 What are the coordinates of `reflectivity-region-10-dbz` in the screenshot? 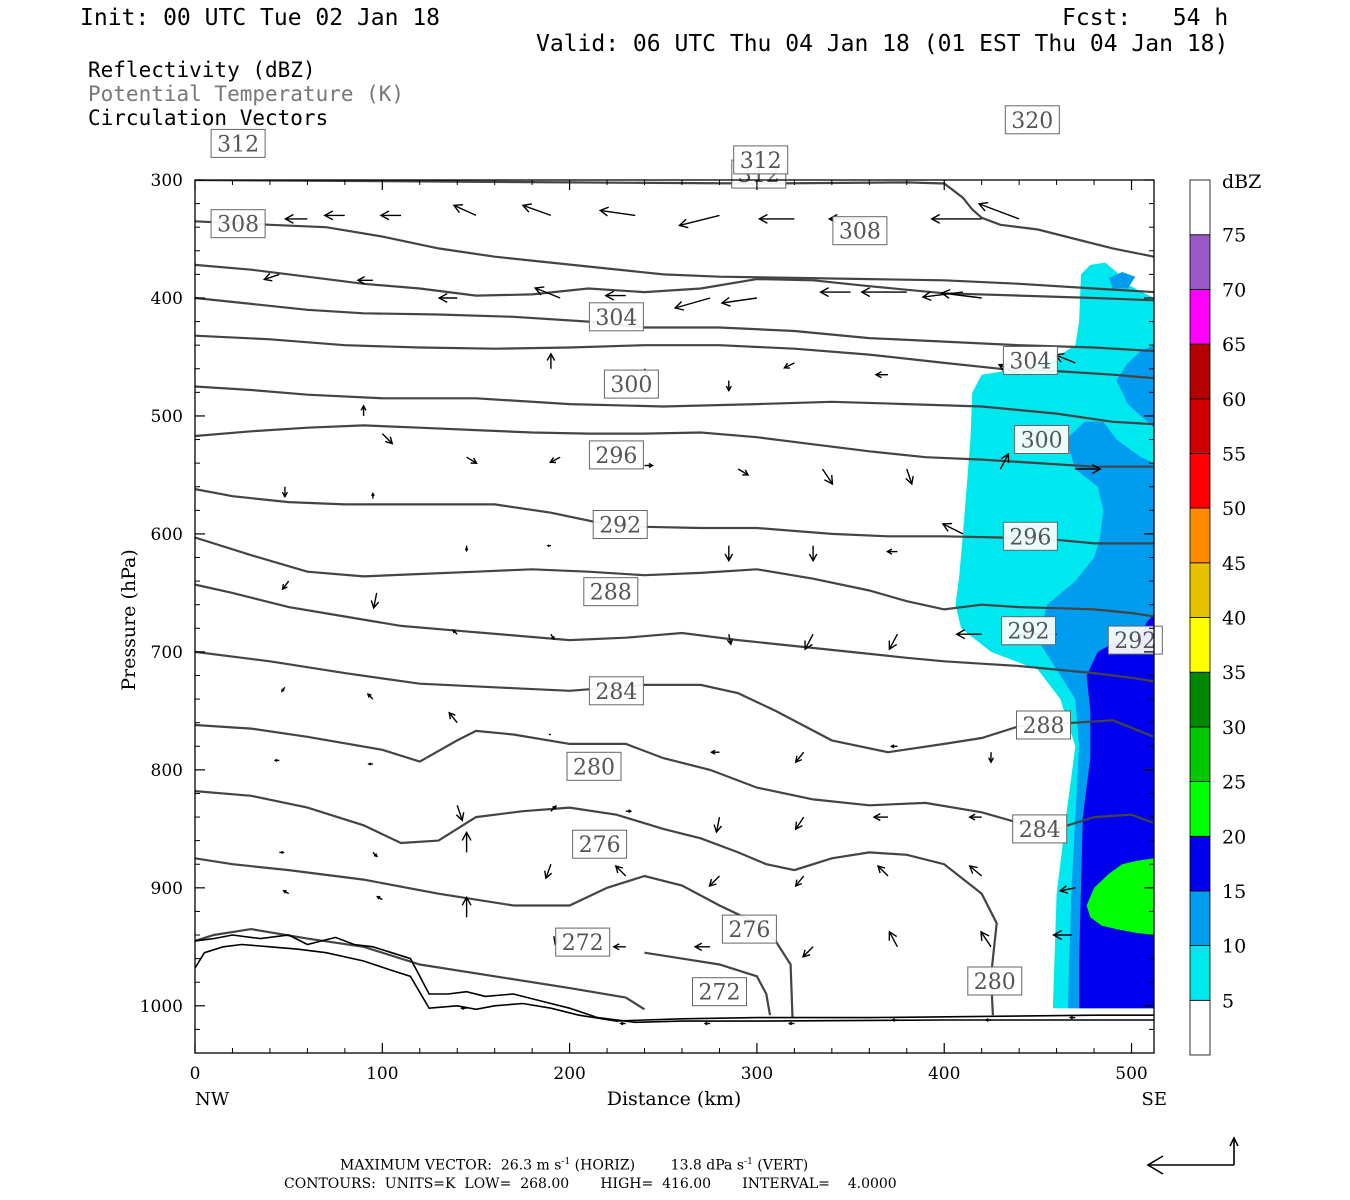 It's located at (1122, 280).